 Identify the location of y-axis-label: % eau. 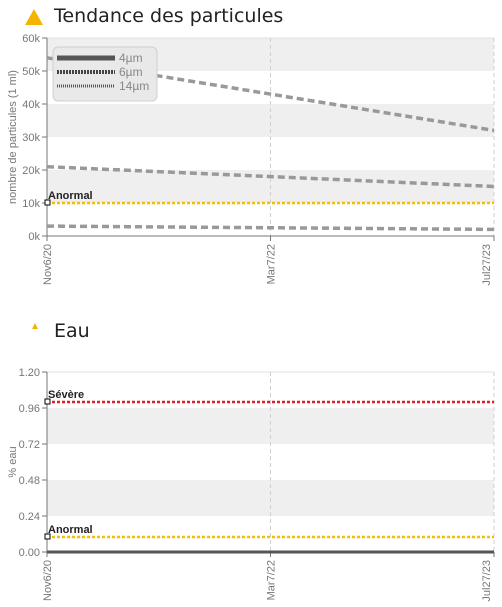
(13, 461).